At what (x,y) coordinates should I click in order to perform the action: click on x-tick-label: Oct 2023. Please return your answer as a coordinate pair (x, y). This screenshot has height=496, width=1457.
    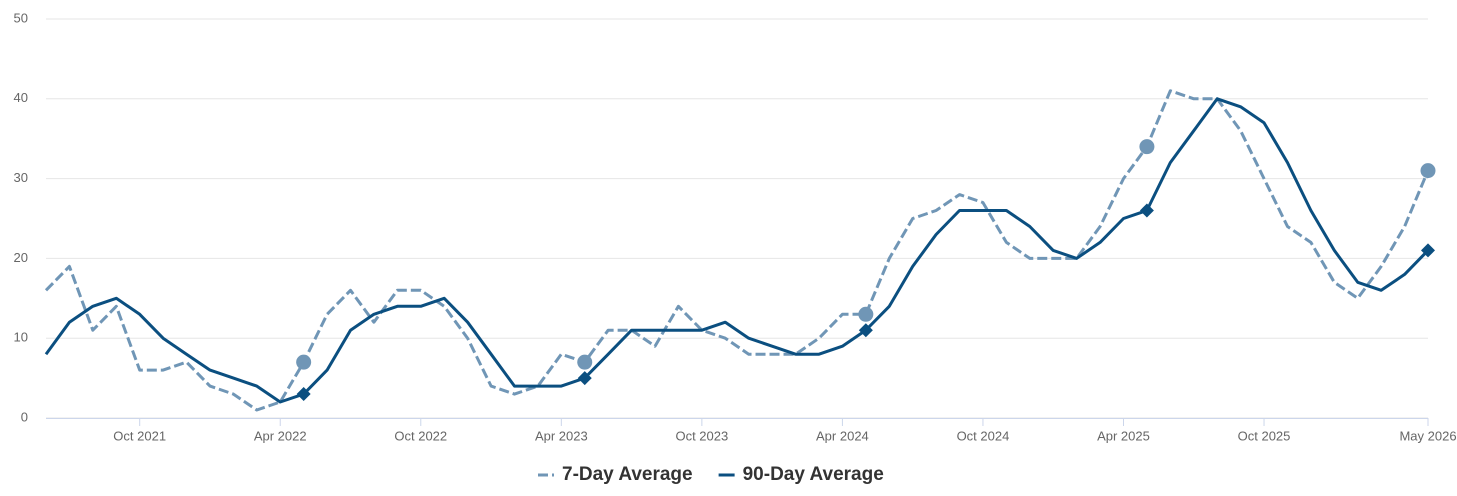
    Looking at the image, I should click on (701, 435).